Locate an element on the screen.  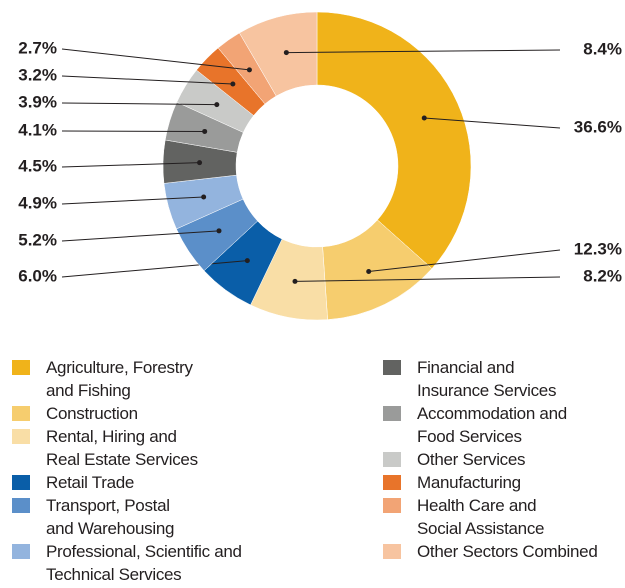
legend-item: Rental, Hiring and Real Estate Services is located at coordinates (162, 448).